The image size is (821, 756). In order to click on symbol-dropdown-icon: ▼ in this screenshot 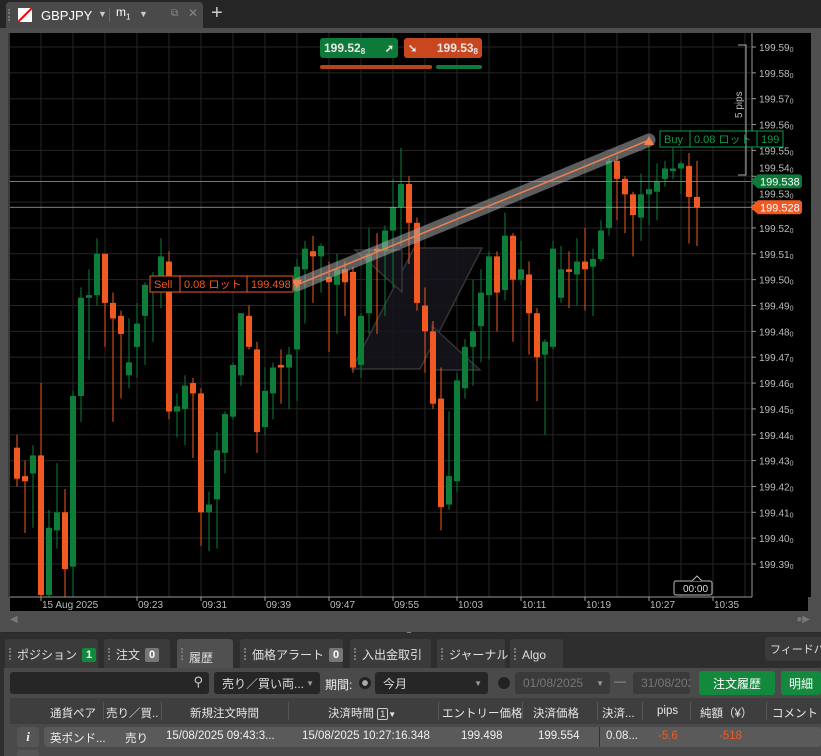, I will do `click(102, 14)`.